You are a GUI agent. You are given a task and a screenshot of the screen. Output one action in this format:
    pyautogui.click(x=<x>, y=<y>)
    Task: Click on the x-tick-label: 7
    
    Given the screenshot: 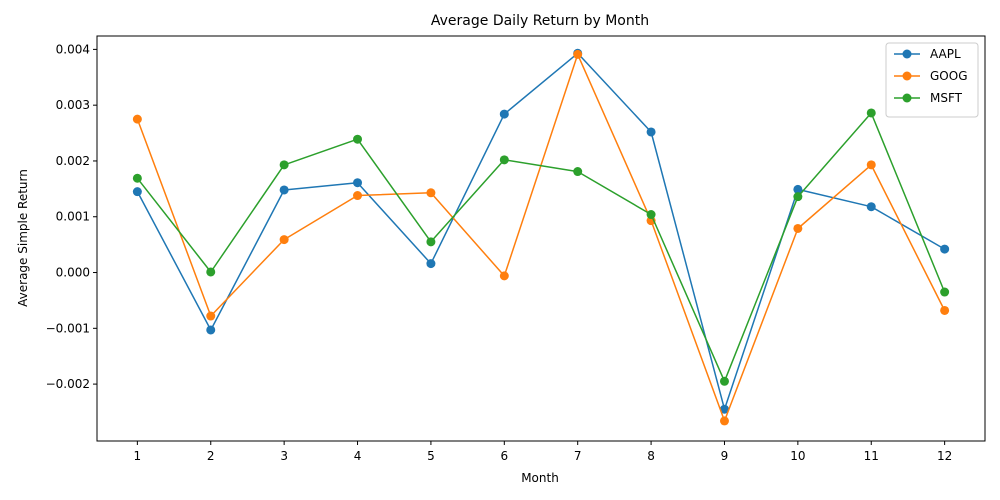 What is the action you would take?
    pyautogui.click(x=578, y=456)
    